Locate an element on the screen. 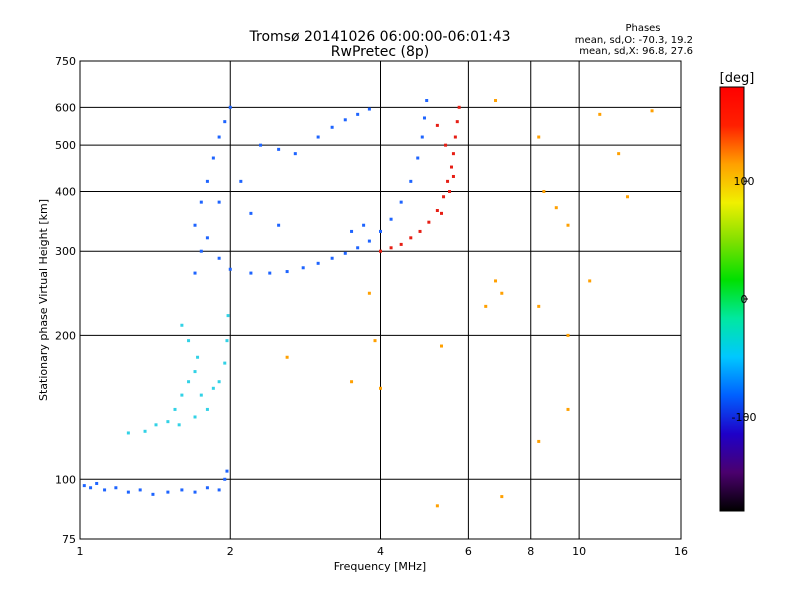  y-tick-label: 300 is located at coordinates (65, 251).